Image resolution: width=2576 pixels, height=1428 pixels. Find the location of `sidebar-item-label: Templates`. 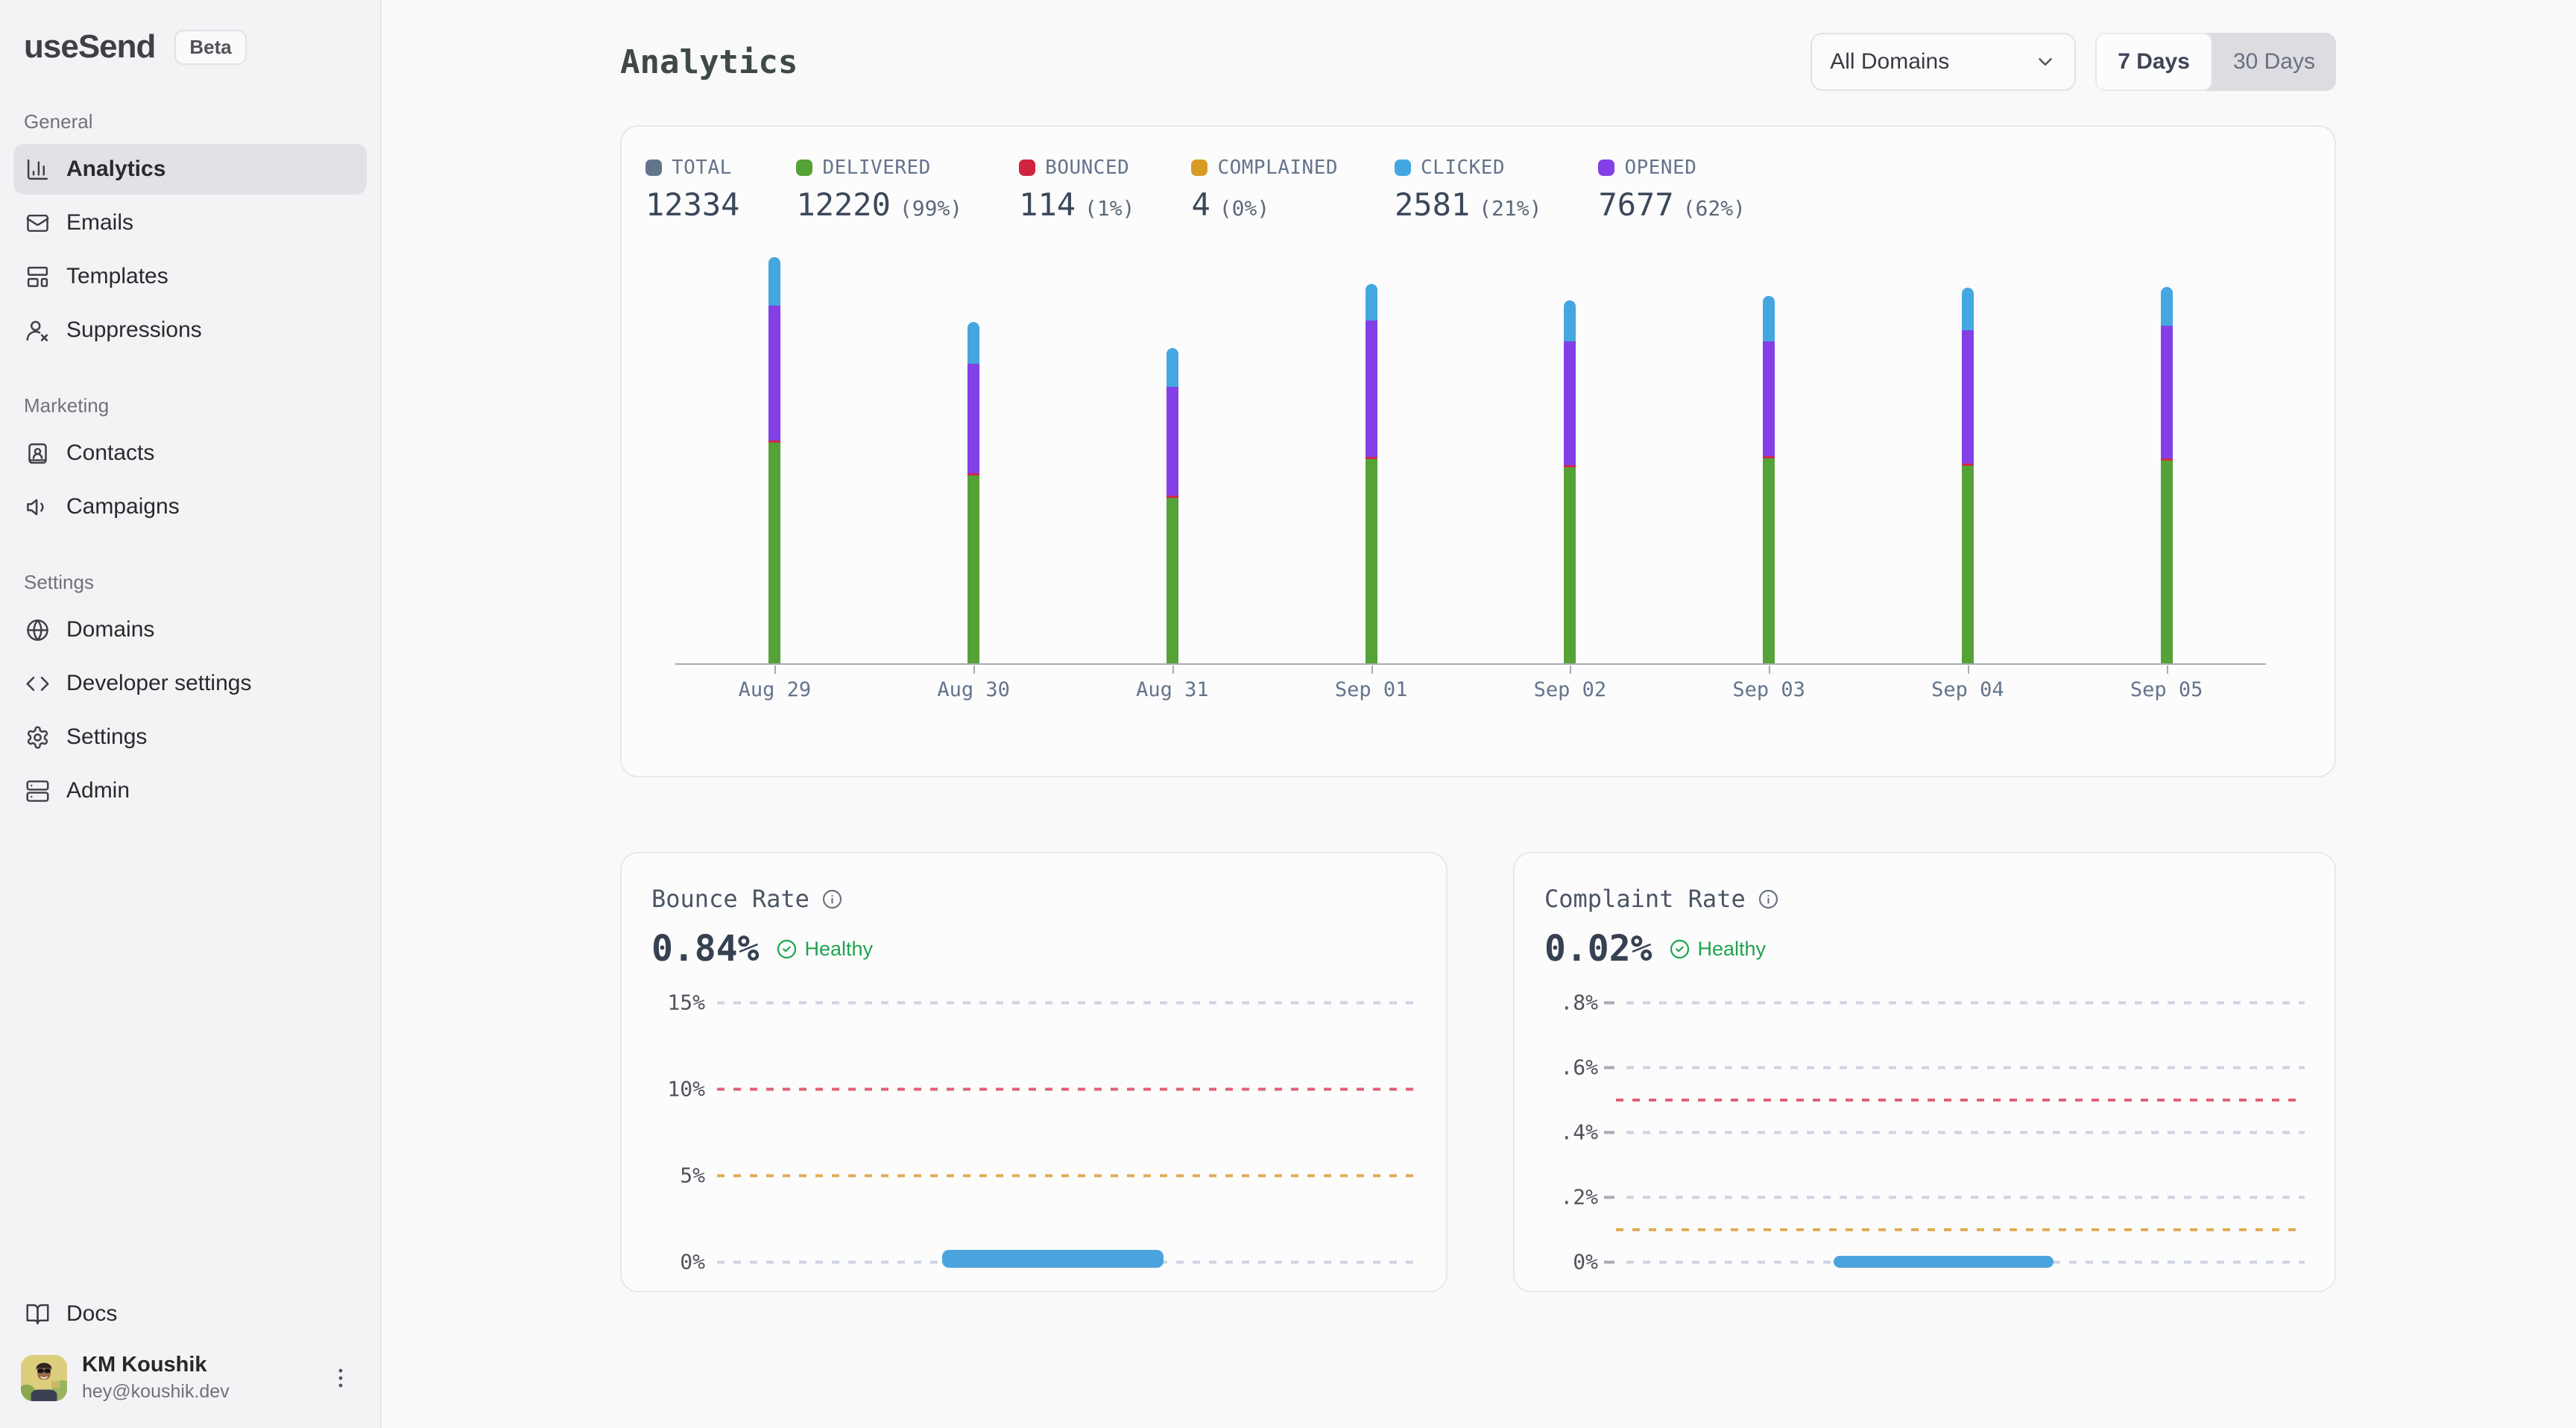

sidebar-item-label: Templates is located at coordinates (117, 276).